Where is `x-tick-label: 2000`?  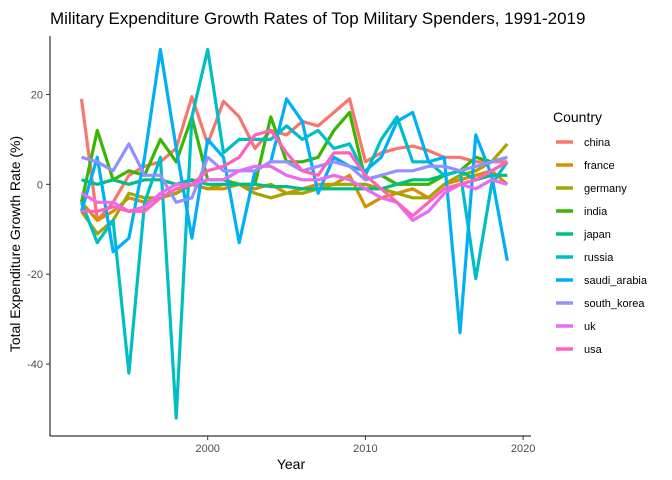 x-tick-label: 2000 is located at coordinates (207, 449).